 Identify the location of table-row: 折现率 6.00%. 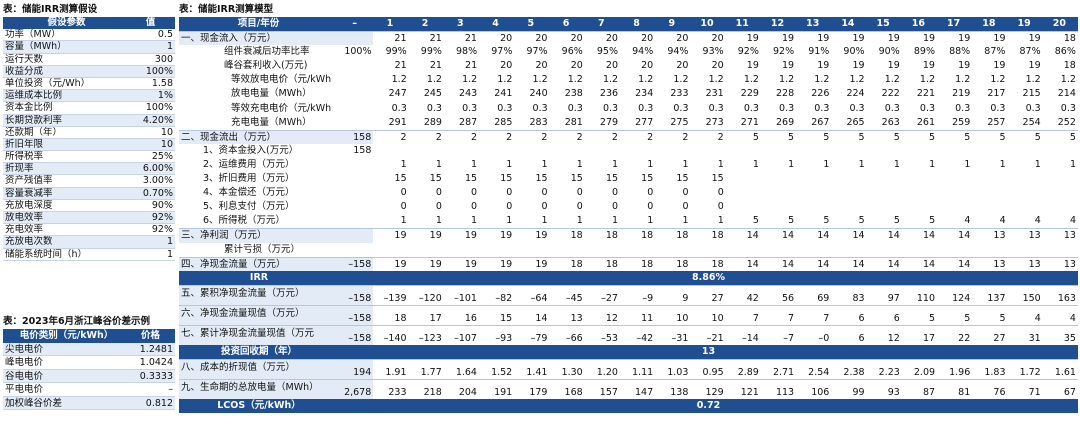
(89, 169).